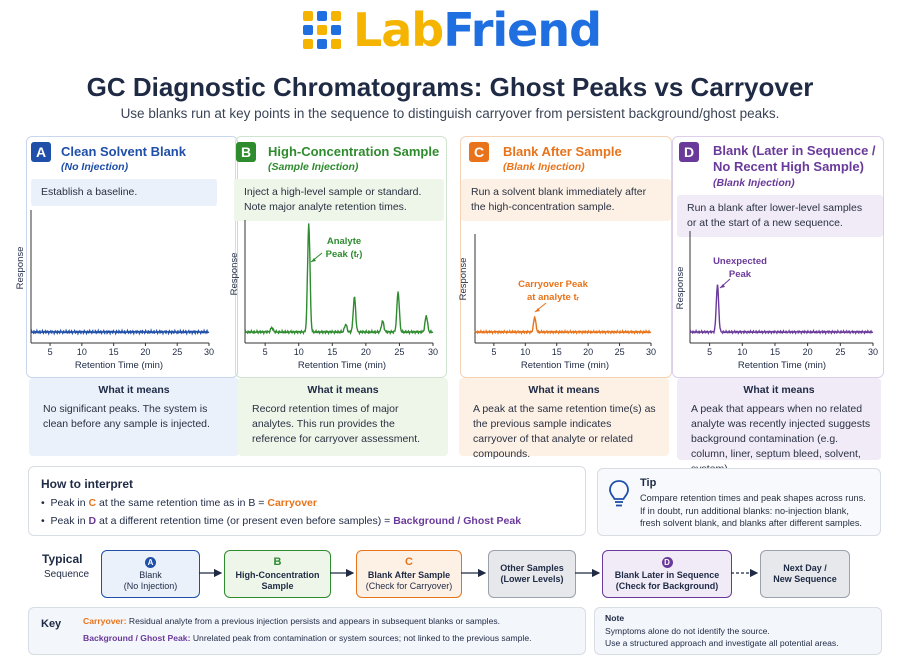  What do you see at coordinates (95, 167) in the screenshot?
I see `panel-a-subtitle: (No Injection)` at bounding box center [95, 167].